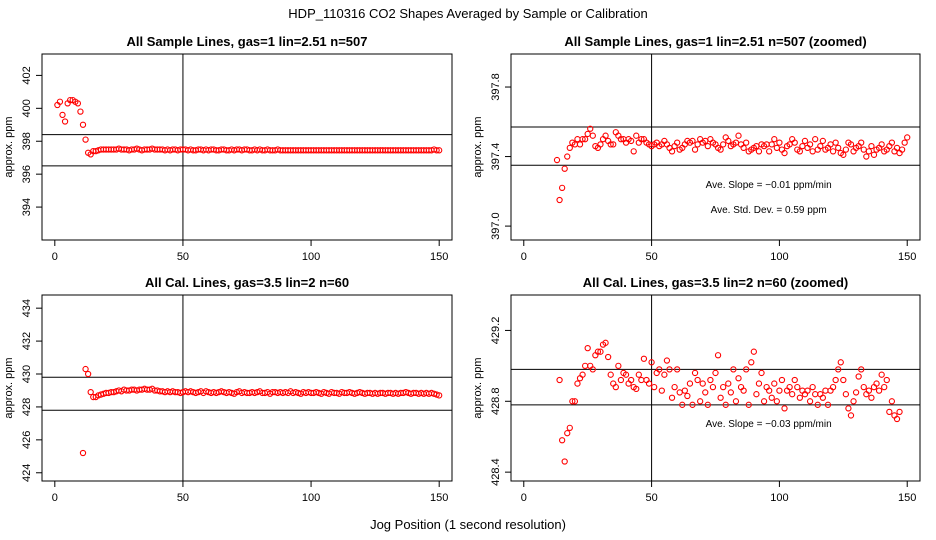  Describe the element at coordinates (27, 407) in the screenshot. I see `y-tick-label: 428` at that location.